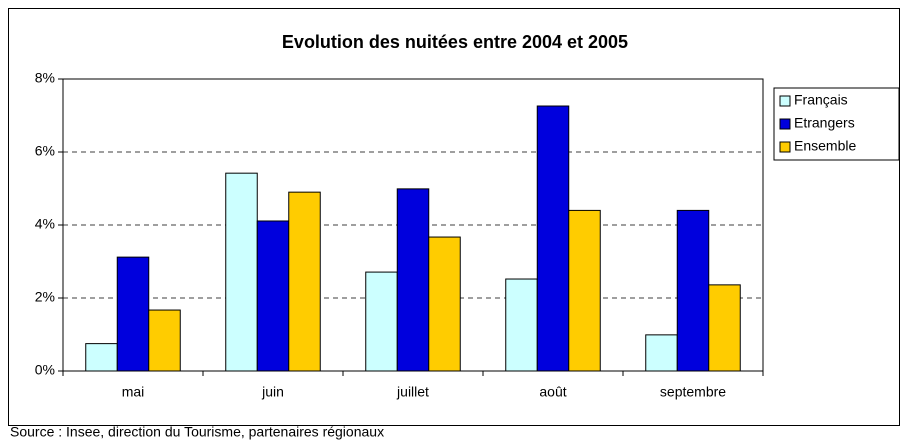 The width and height of the screenshot is (901, 440). I want to click on chart-title: Evolution des nuitées entre 2004 et 2005, so click(455, 42).